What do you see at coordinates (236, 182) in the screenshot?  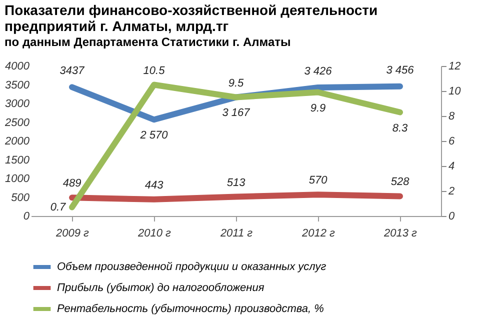 I see `data-label: 513` at bounding box center [236, 182].